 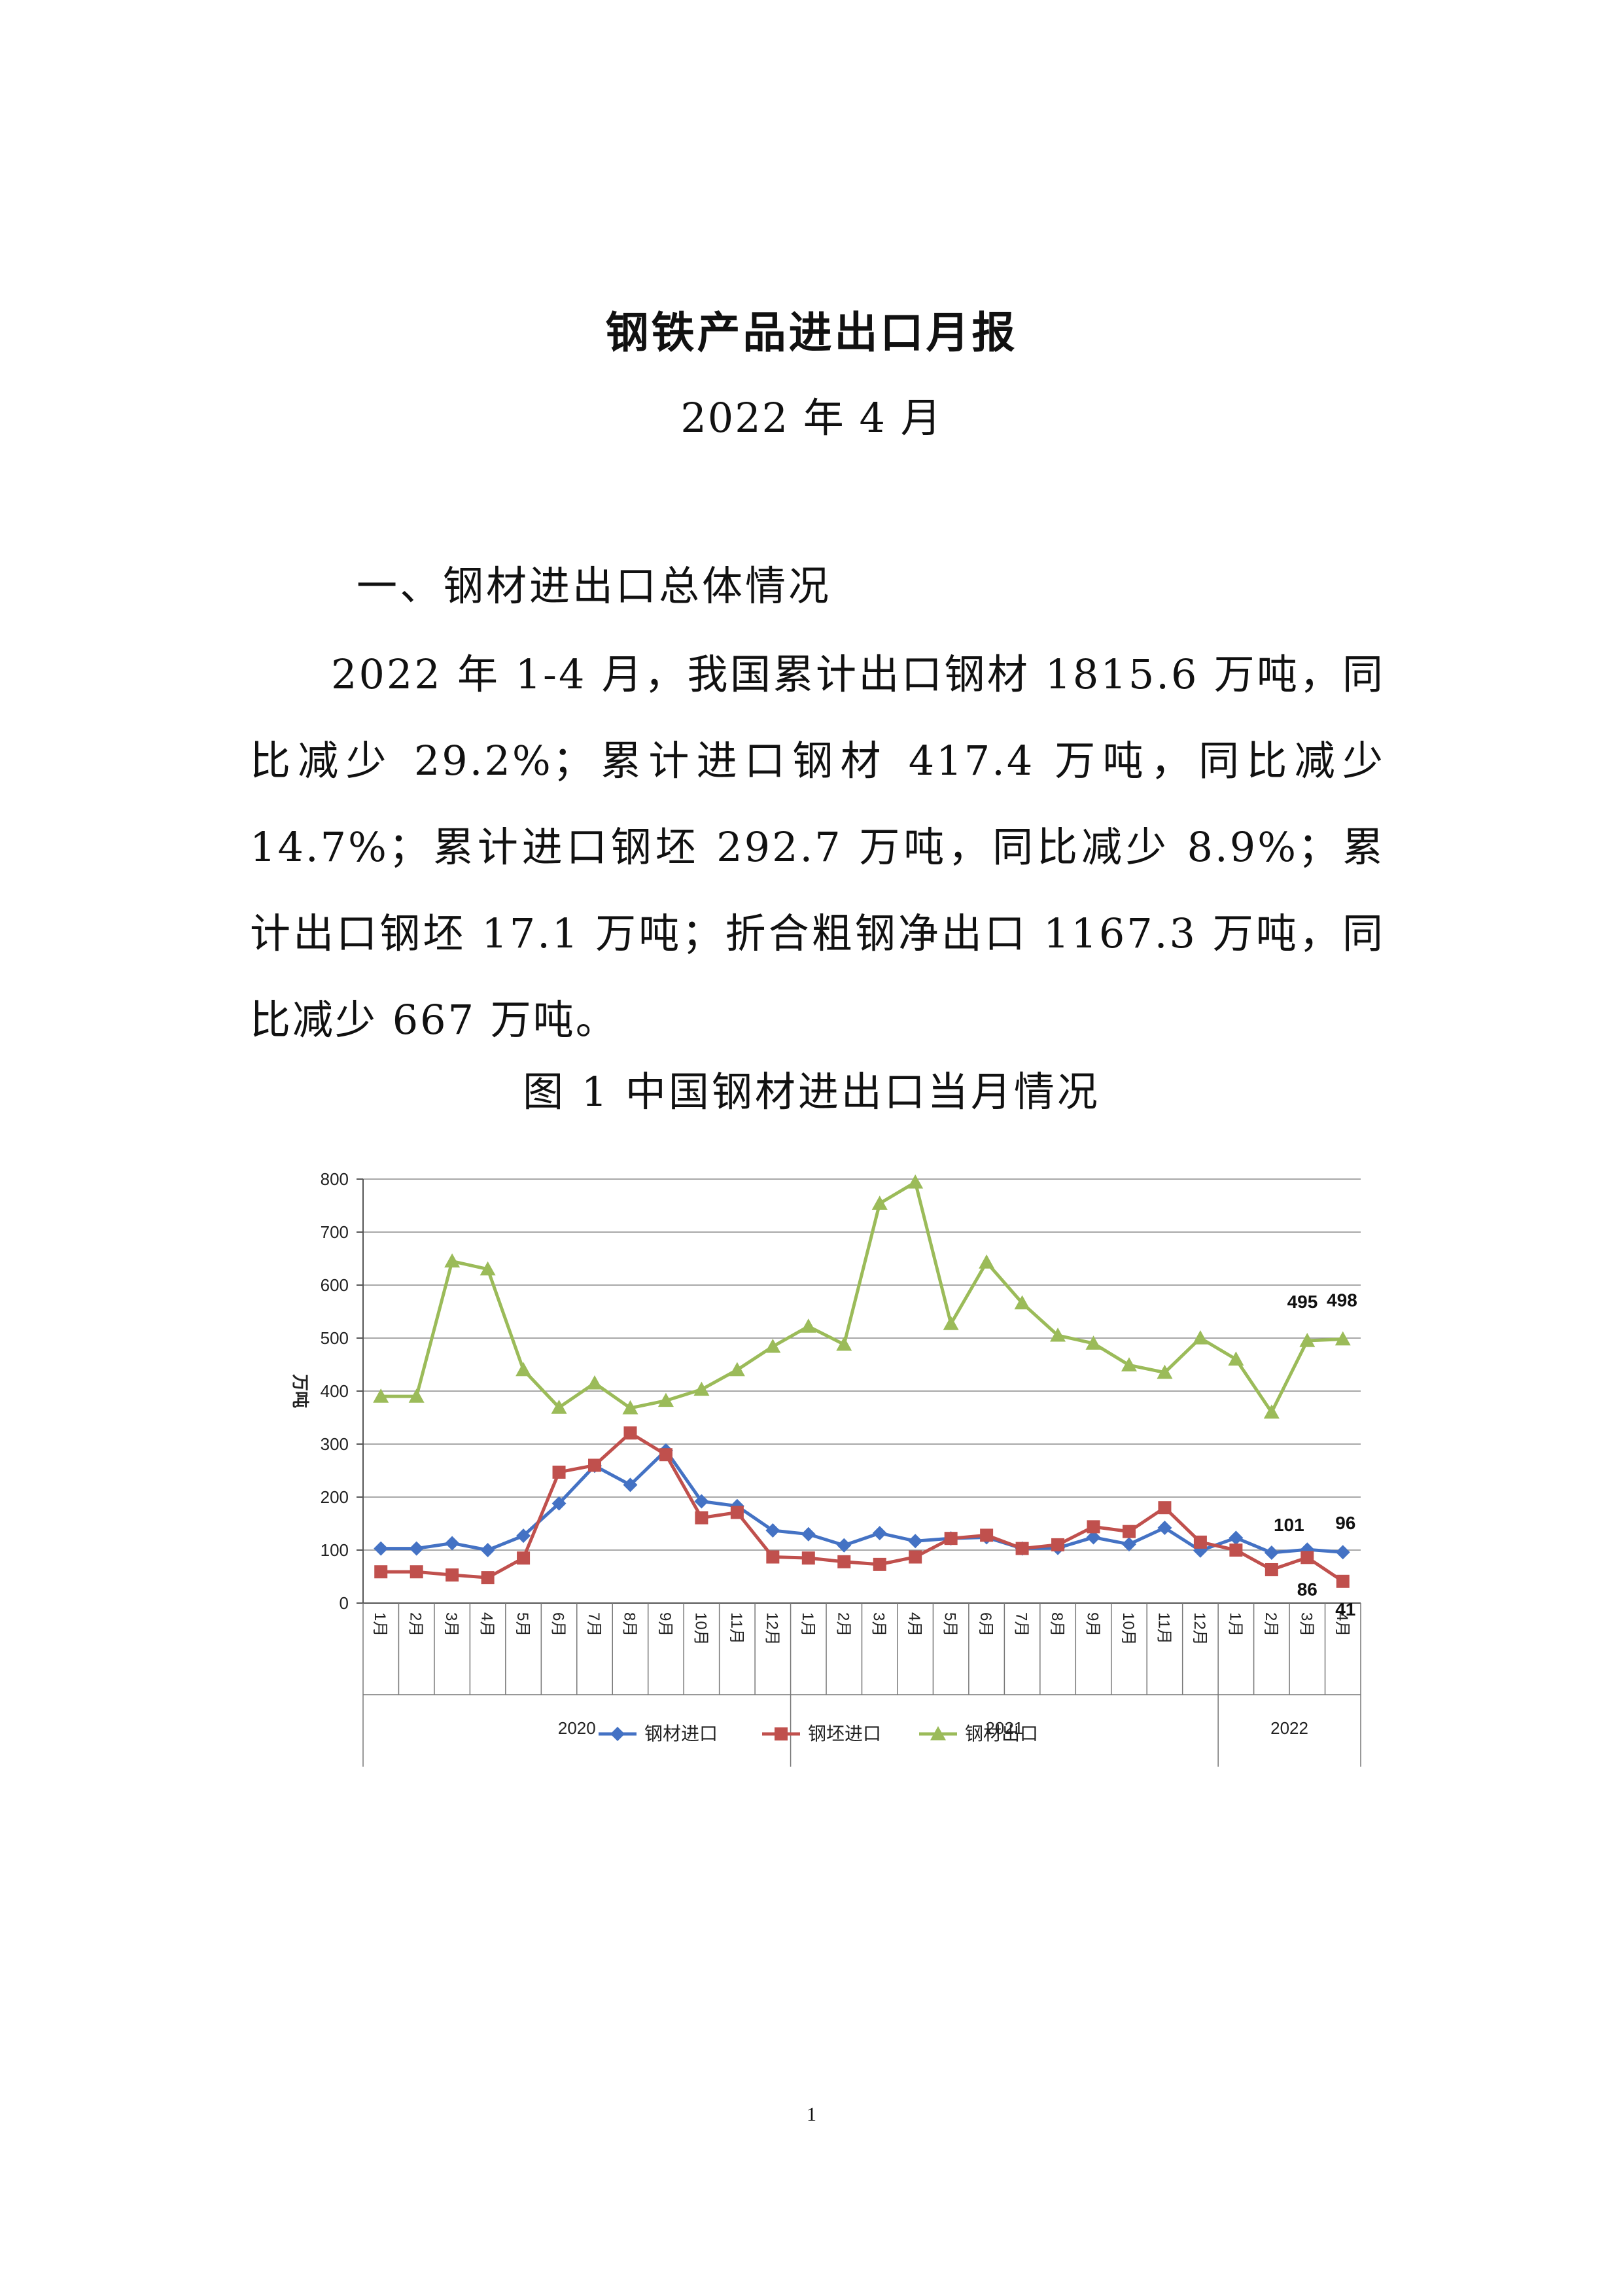 What do you see at coordinates (681, 1733) in the screenshot?
I see `legend-label: 钢材进口` at bounding box center [681, 1733].